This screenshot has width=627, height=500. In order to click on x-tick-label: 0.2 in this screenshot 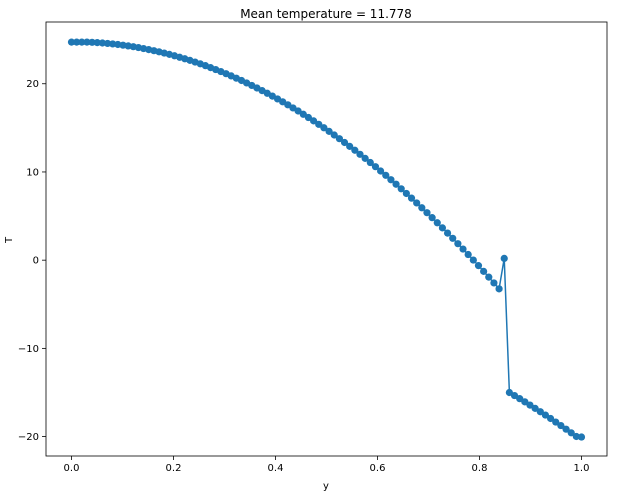, I will do `click(174, 468)`.